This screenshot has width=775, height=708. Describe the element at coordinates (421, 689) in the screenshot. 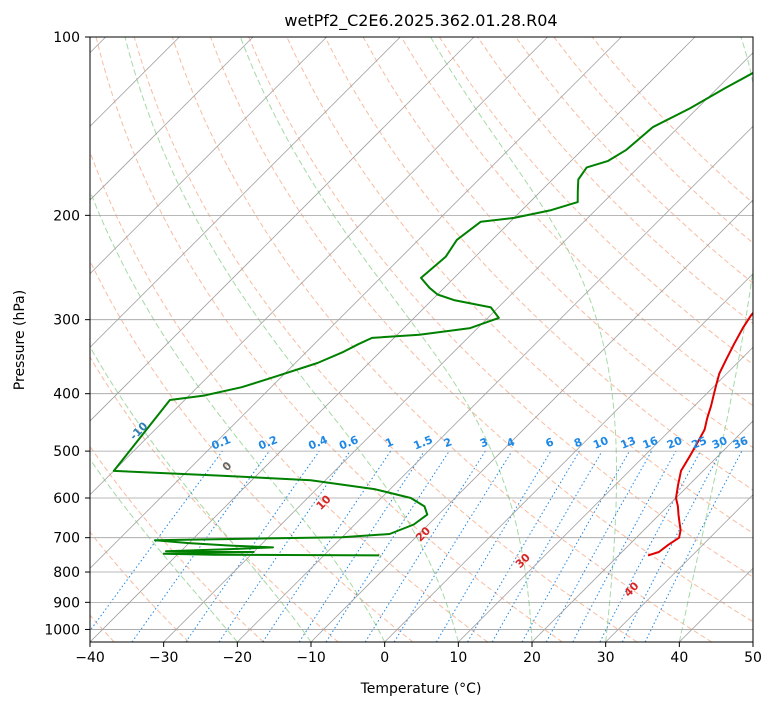

I see `x-axis-label: Temperature (°C)` at that location.